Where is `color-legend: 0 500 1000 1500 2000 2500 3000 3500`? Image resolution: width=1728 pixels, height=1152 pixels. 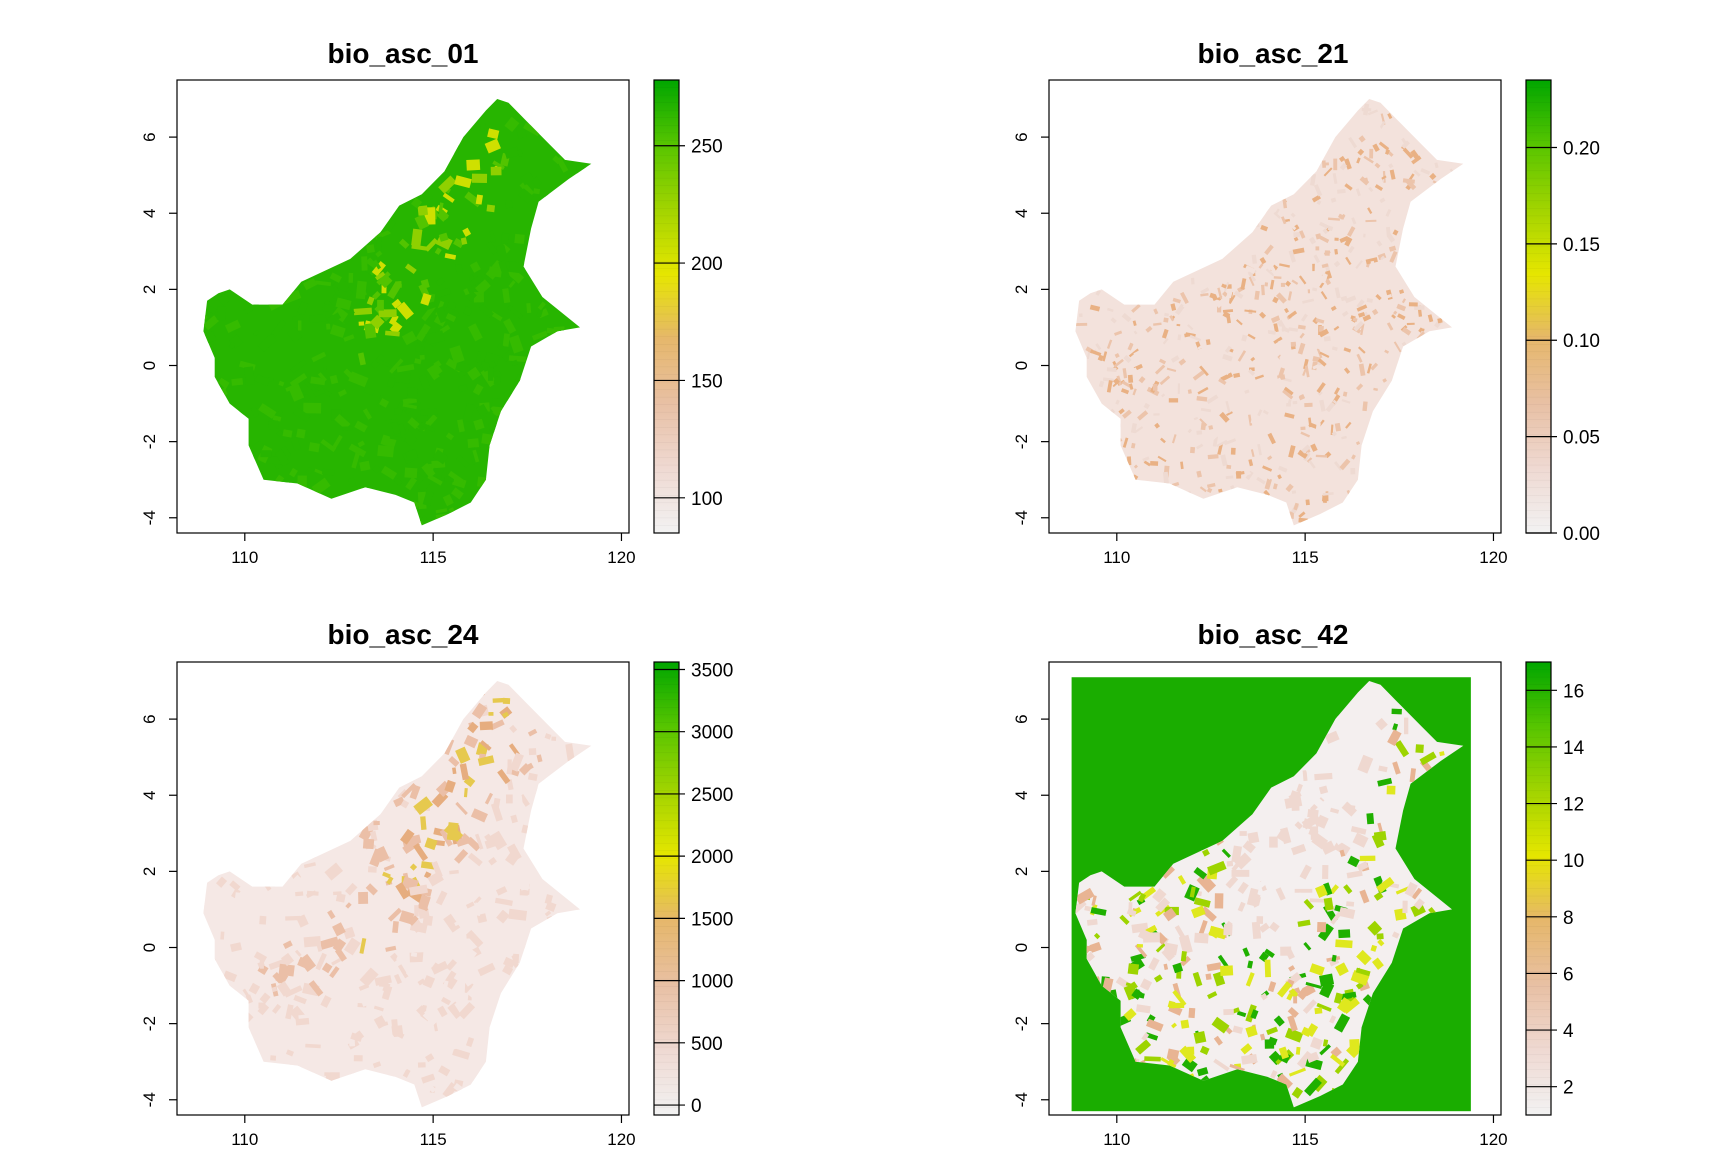
color-legend: 0 500 1000 1500 2000 2500 3000 3500 is located at coordinates (693, 888).